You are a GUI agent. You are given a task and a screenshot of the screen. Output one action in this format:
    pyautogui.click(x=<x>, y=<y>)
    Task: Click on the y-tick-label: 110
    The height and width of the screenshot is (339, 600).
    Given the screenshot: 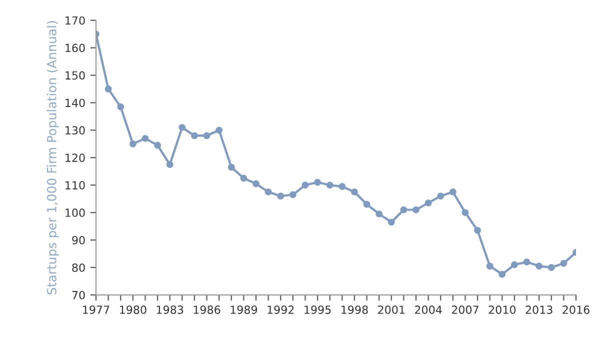 What is the action you would take?
    pyautogui.click(x=75, y=185)
    